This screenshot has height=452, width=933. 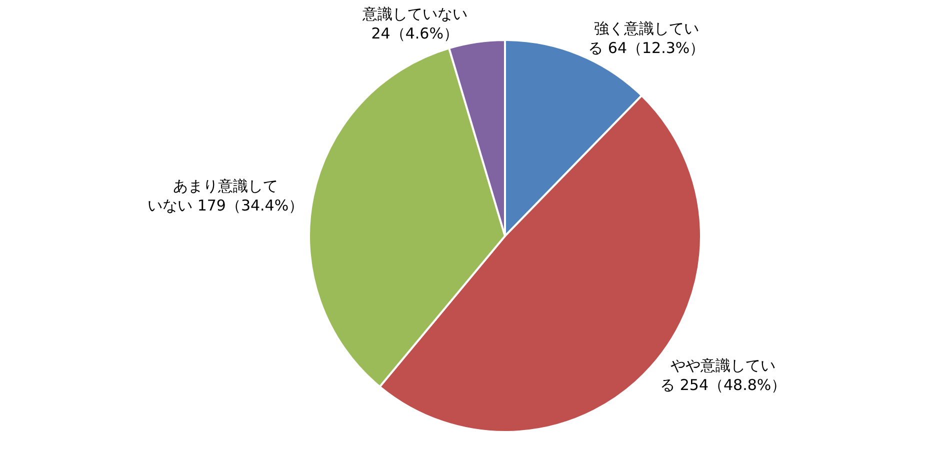 I want to click on data-label: 24（4.6%）, so click(x=414, y=33).